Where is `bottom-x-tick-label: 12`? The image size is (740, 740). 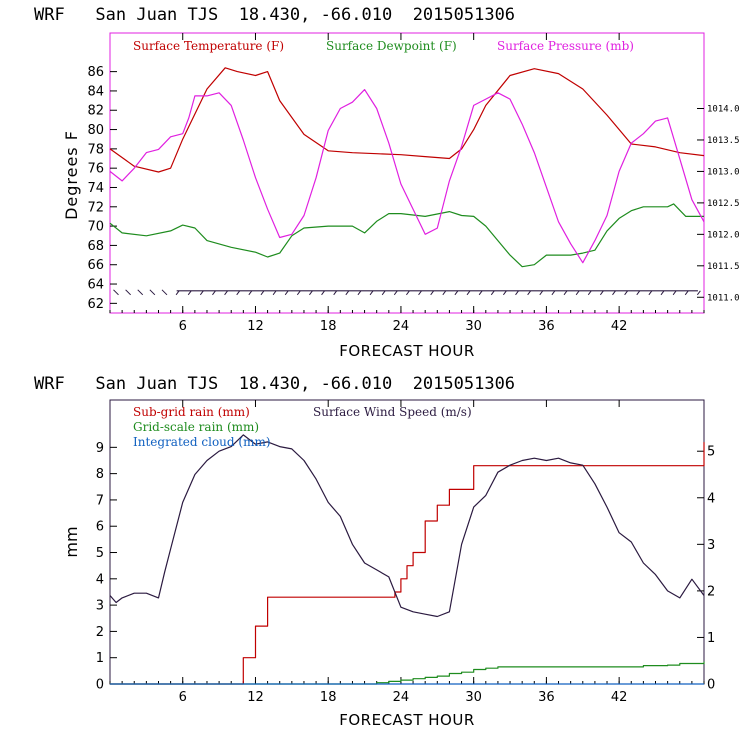
bottom-x-tick-label: 12 is located at coordinates (255, 697).